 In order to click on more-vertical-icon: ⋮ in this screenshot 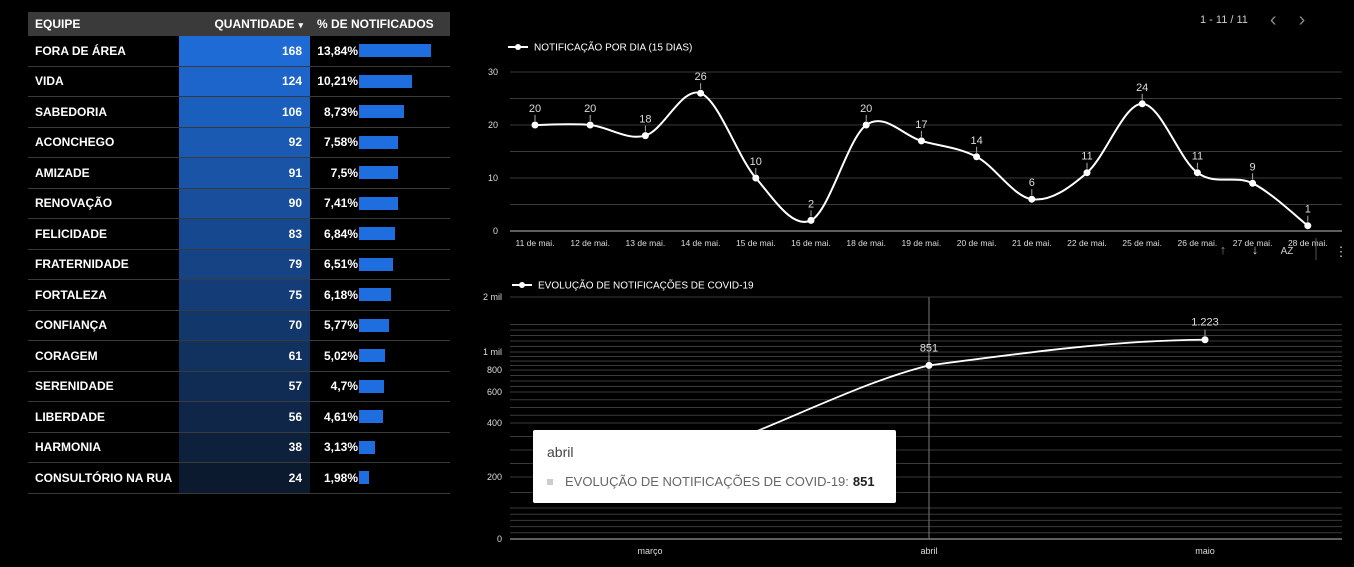, I will do `click(1341, 251)`.